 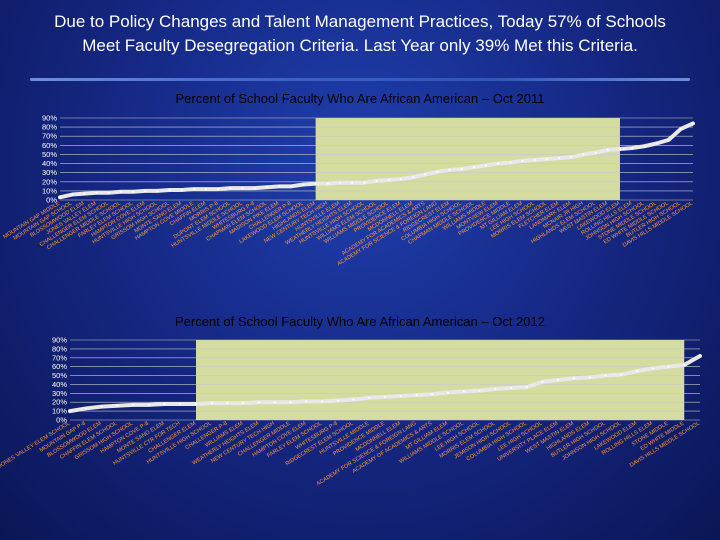 What do you see at coordinates (49, 163) in the screenshot?
I see `chart-2011-y-tick-label: 40%` at bounding box center [49, 163].